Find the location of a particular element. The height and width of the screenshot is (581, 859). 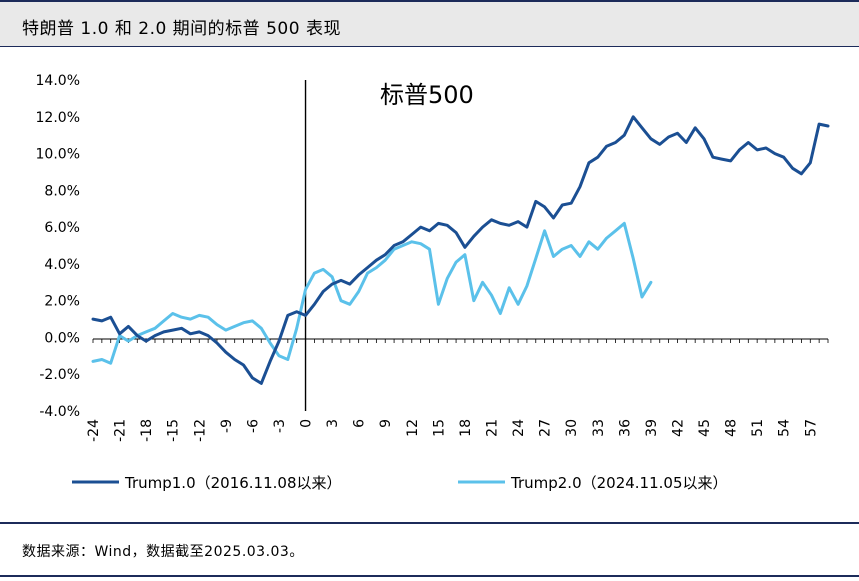

legend-label: Trump1.0（2016.11.08以来） is located at coordinates (233, 483).